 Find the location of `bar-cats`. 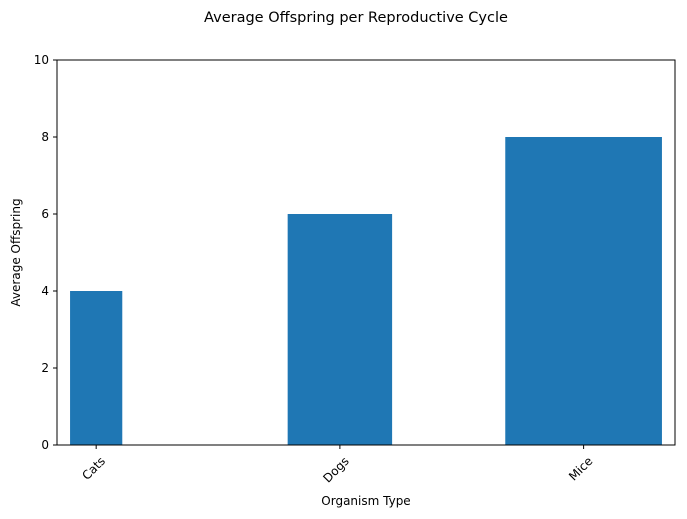

bar-cats is located at coordinates (96, 368).